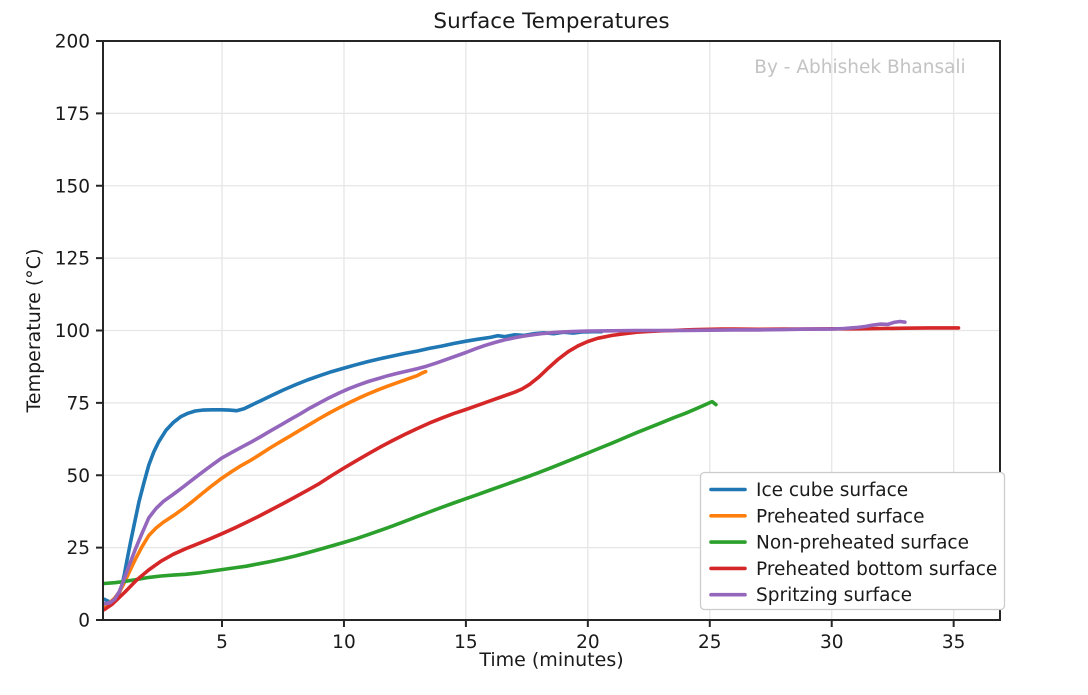  Describe the element at coordinates (72, 259) in the screenshot. I see `y-tick-label: 125` at that location.